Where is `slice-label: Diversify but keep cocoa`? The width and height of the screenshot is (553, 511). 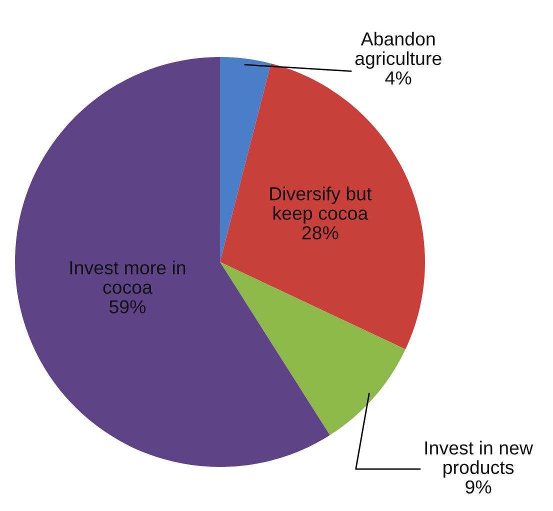 slice-label: Diversify but keep cocoa is located at coordinates (321, 205).